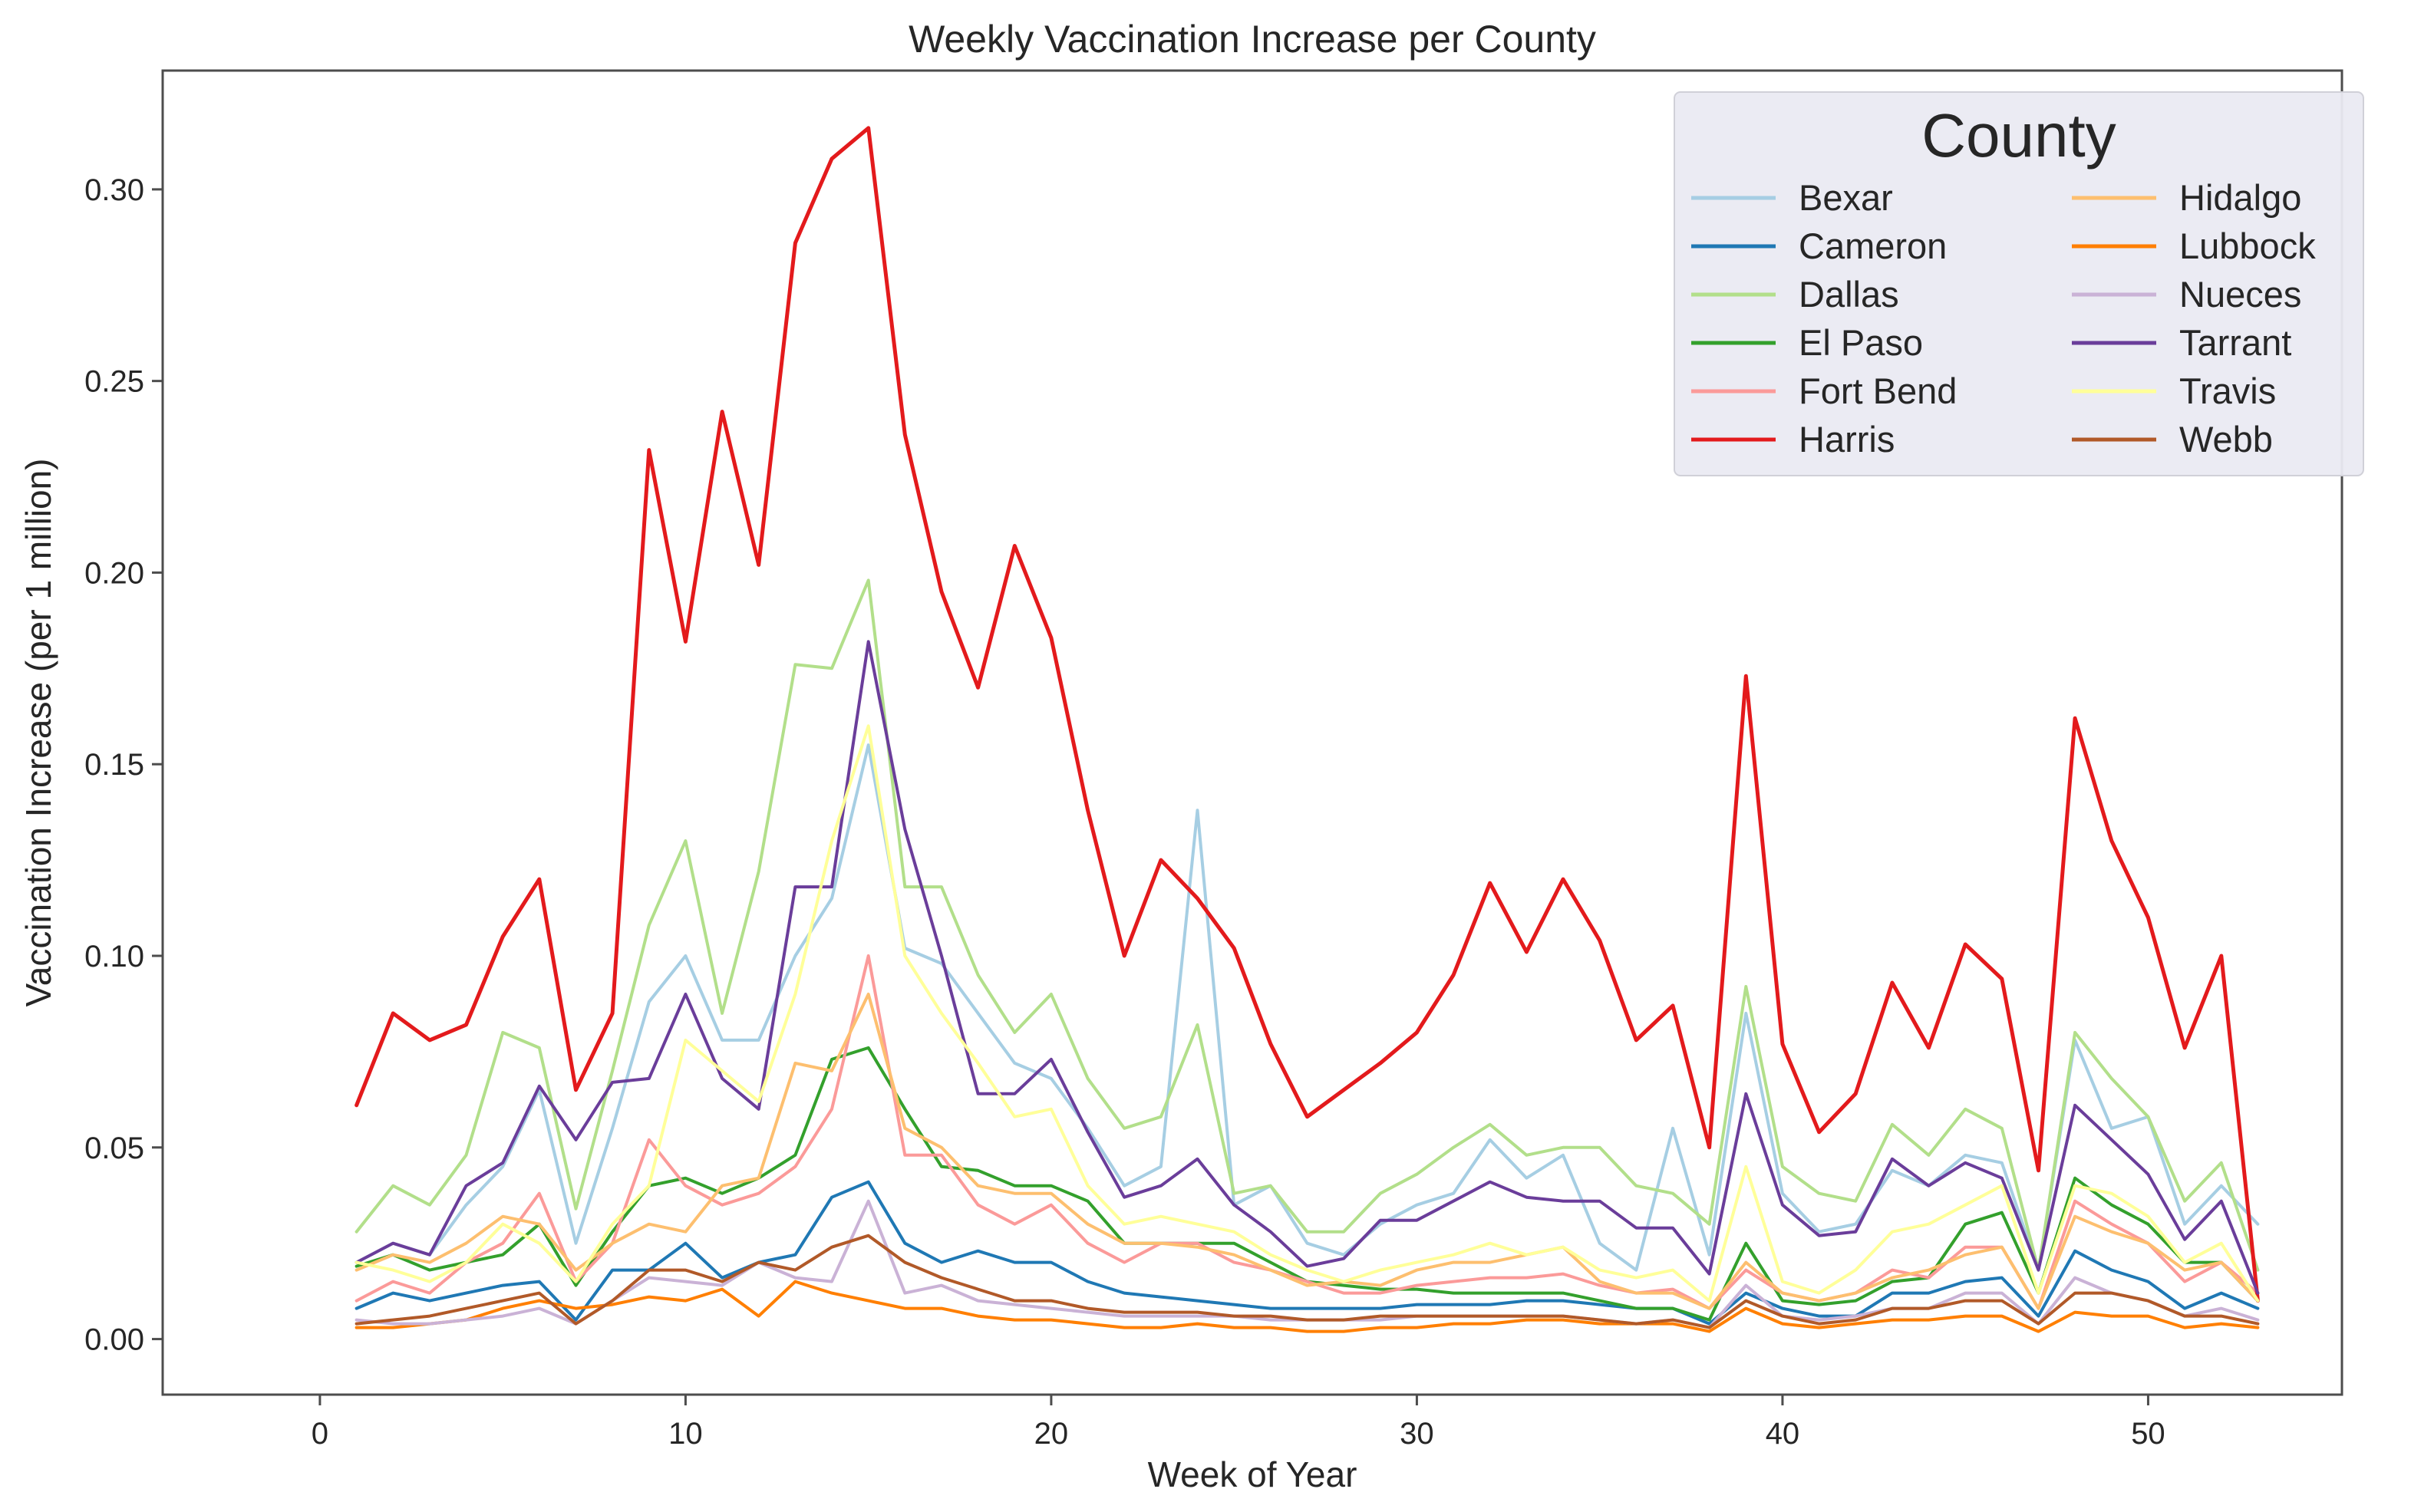 This screenshot has width=2411, height=1512. I want to click on y-tick-label: 0.00, so click(114, 1340).